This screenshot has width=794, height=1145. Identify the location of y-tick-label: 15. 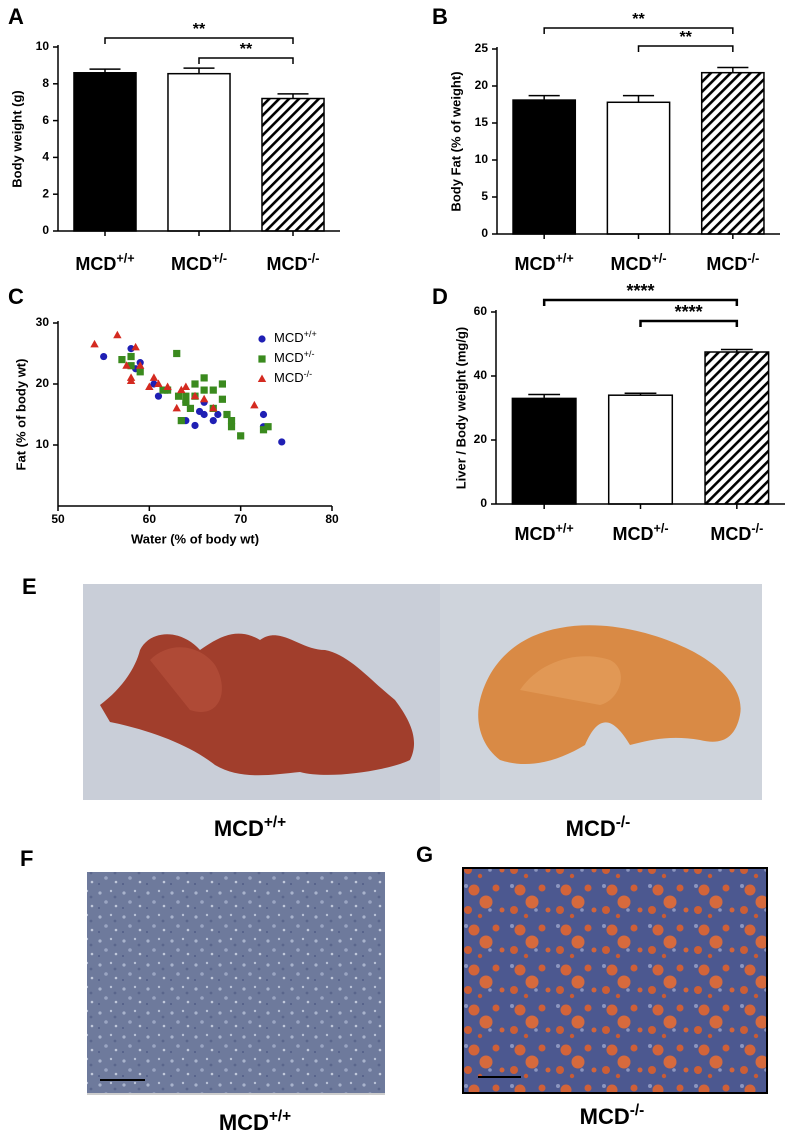
(482, 122).